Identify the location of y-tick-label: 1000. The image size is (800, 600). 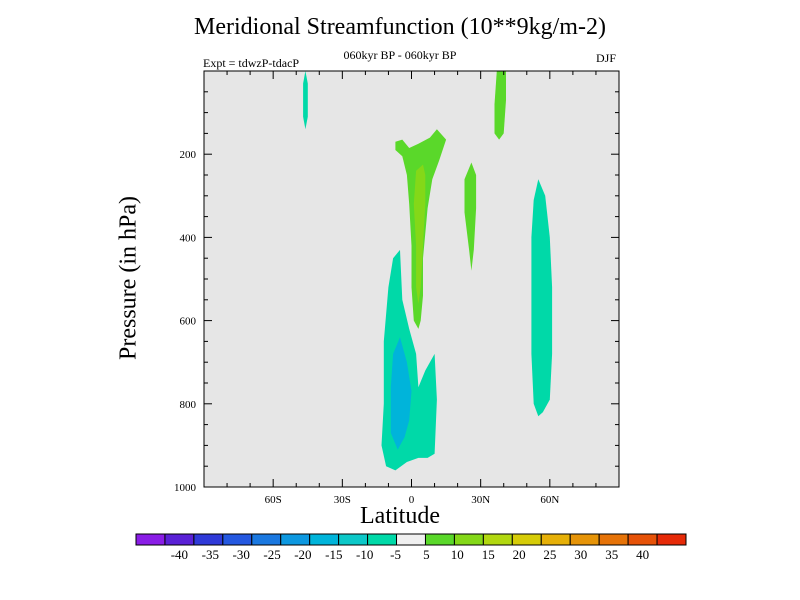
(185, 488).